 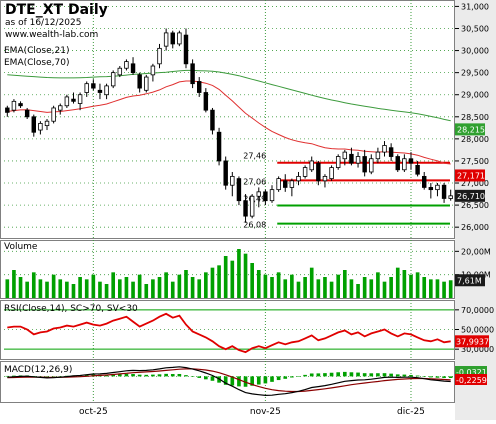 I want to click on x-tick-label: nov-25, so click(x=265, y=412).